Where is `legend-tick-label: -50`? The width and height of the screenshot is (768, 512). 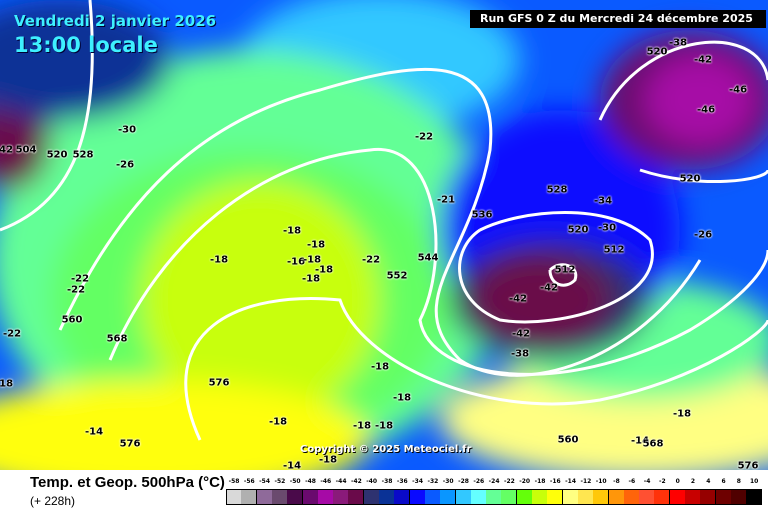
legend-tick-label: -50 is located at coordinates (295, 481).